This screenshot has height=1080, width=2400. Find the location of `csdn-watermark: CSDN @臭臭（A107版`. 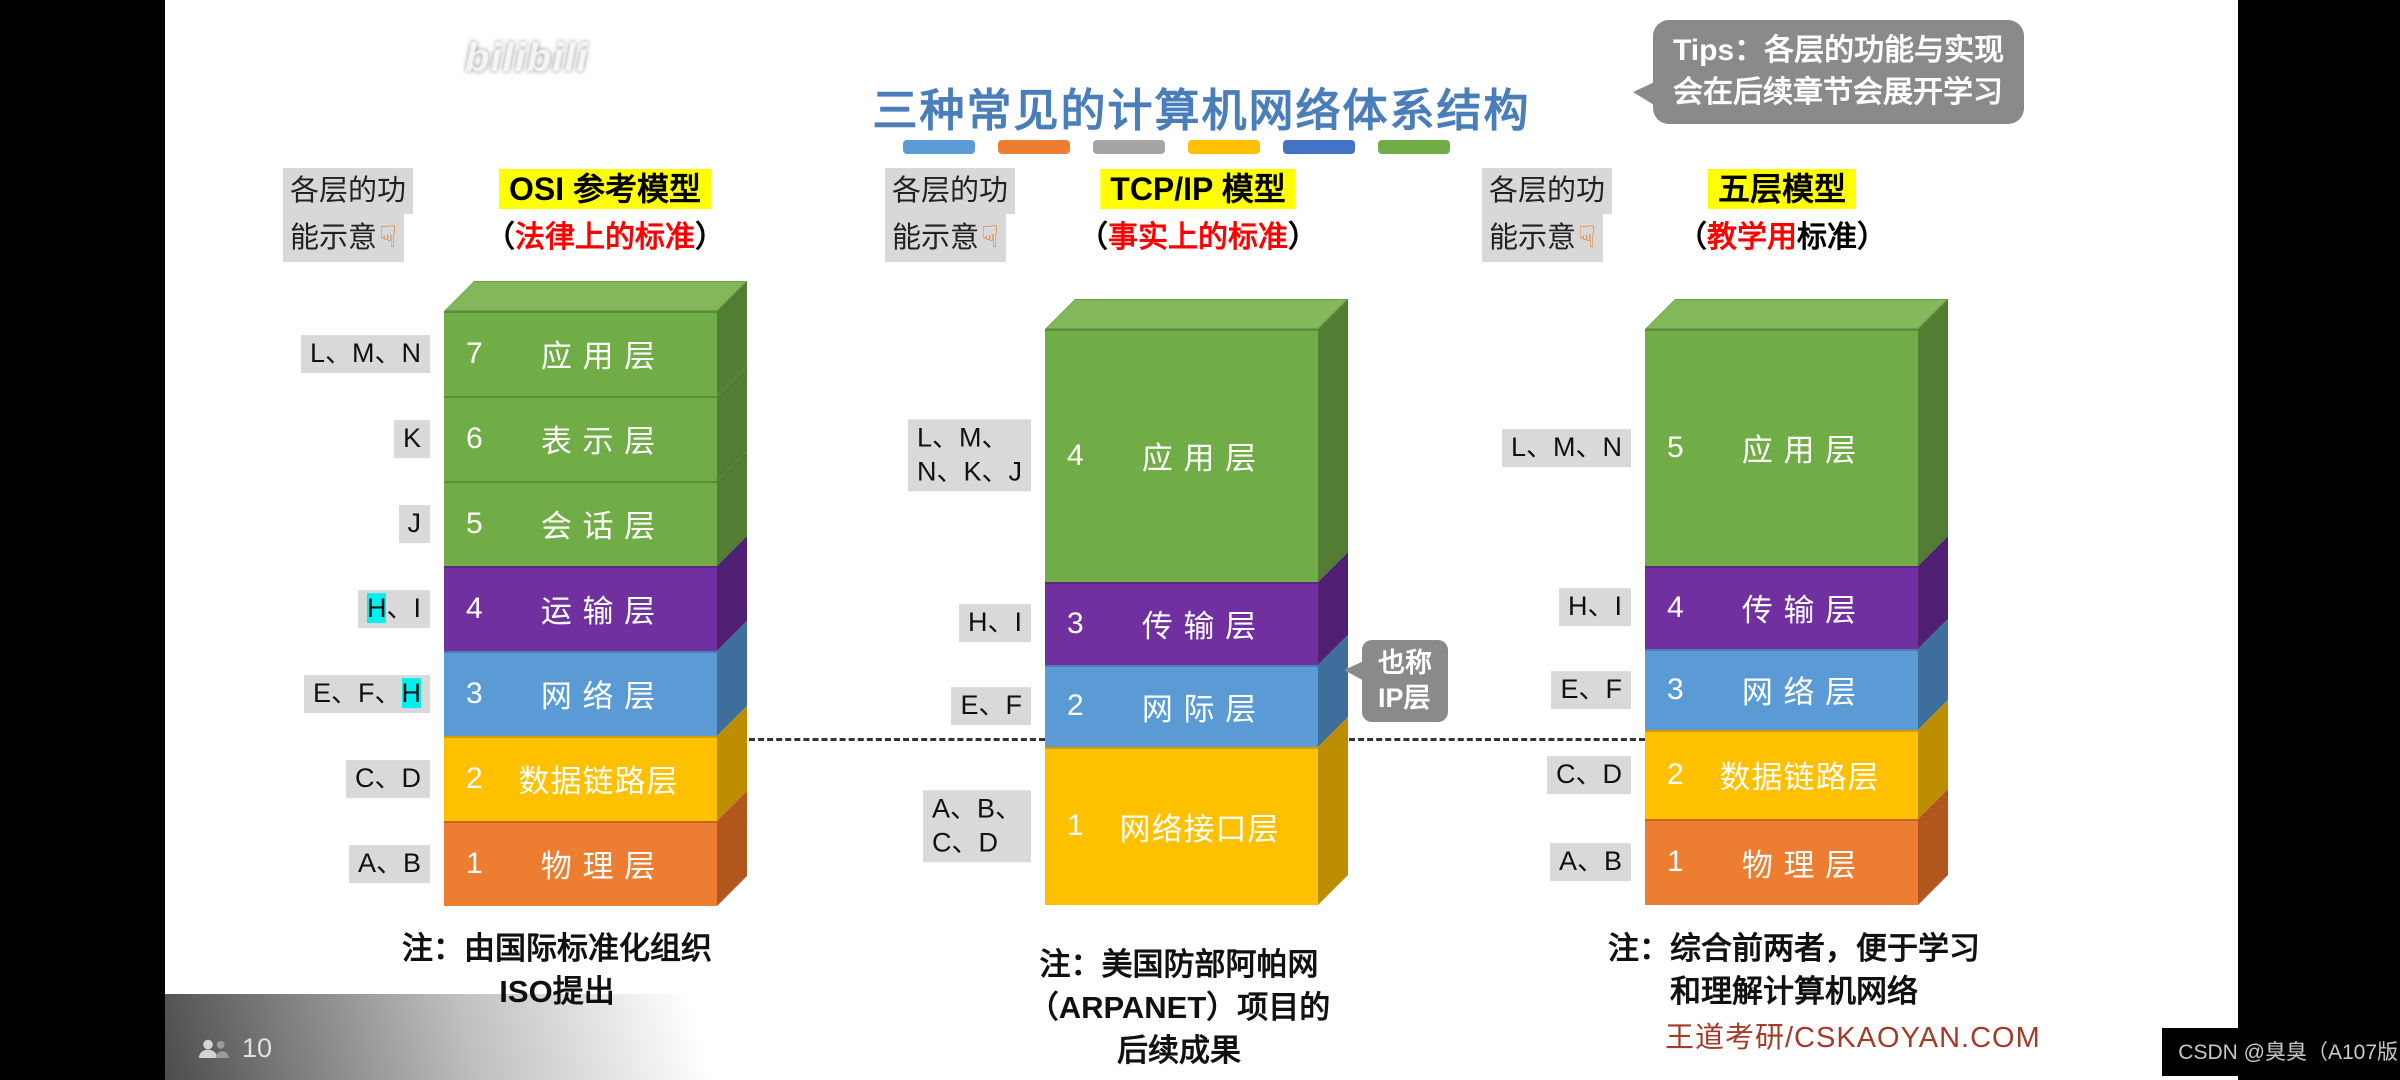

csdn-watermark: CSDN @臭臭（A107版 is located at coordinates (2281, 1052).